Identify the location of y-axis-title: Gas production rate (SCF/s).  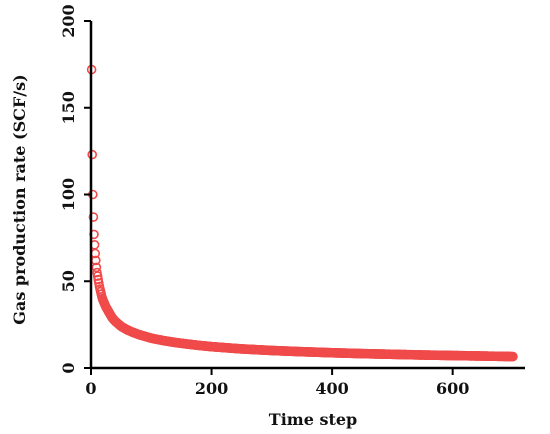
(19, 199).